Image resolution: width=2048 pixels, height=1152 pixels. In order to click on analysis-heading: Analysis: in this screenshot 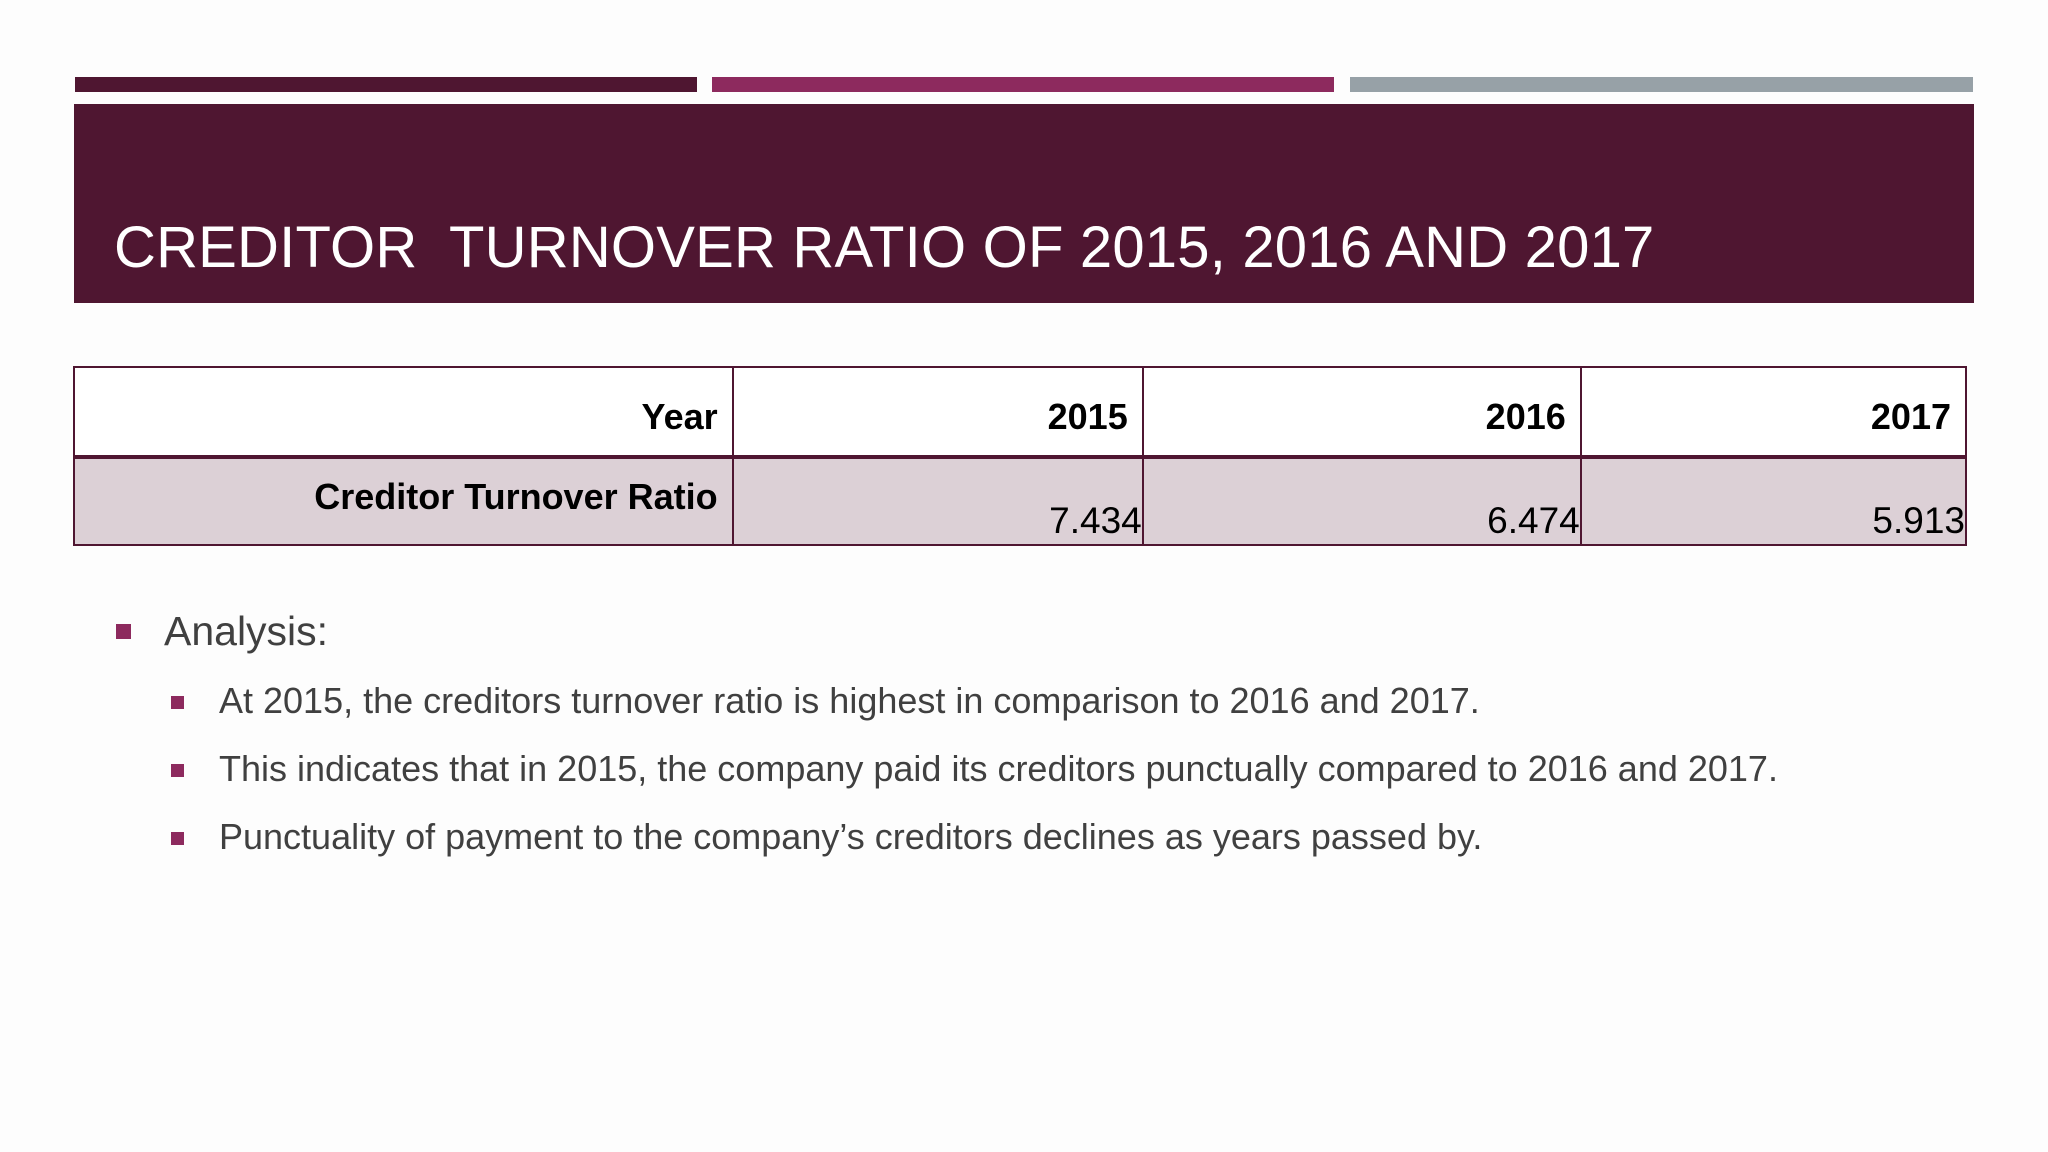, I will do `click(246, 631)`.